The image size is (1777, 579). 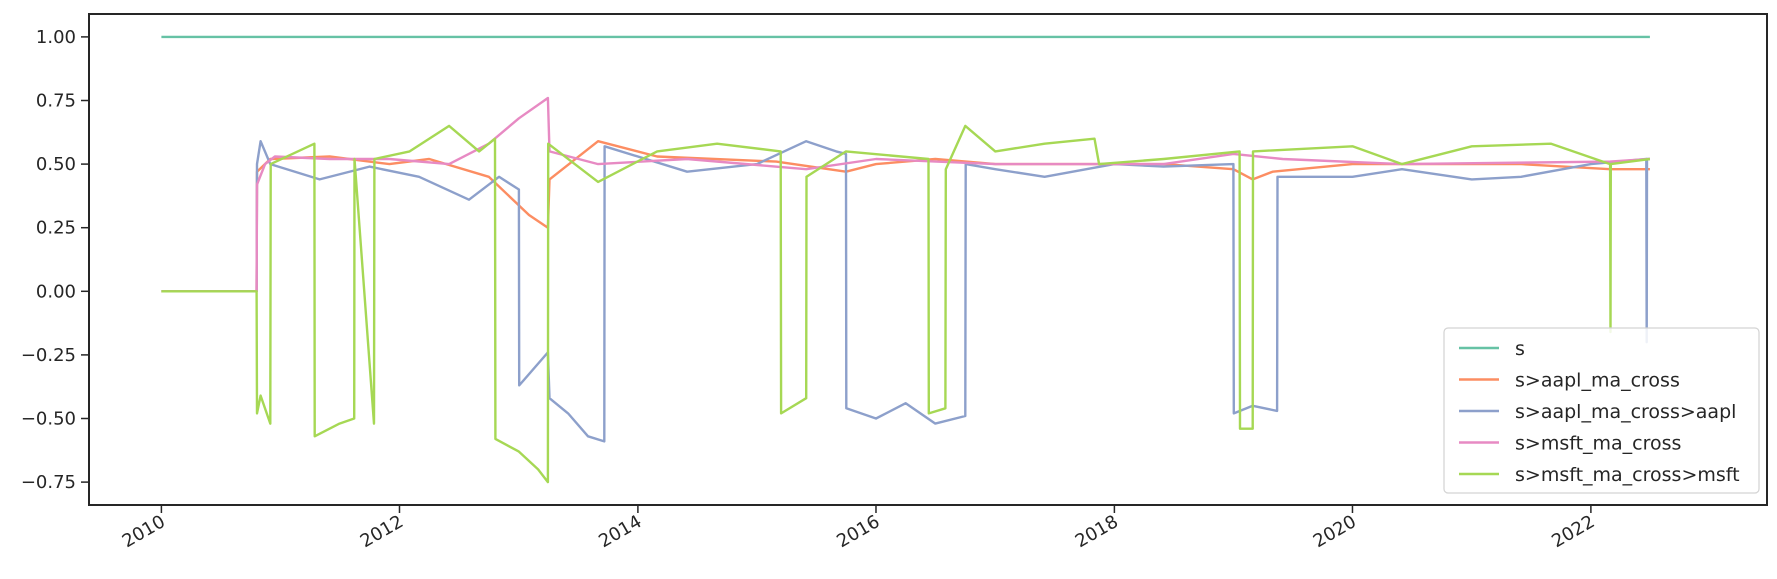 What do you see at coordinates (56, 37) in the screenshot?
I see `y-tick-label-0: 1.00` at bounding box center [56, 37].